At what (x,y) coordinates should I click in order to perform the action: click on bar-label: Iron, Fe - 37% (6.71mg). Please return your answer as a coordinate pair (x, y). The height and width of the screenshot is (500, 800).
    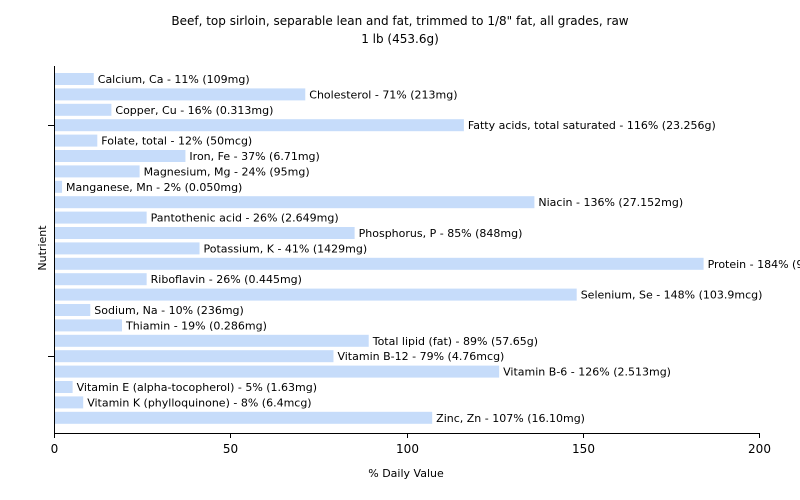
    Looking at the image, I should click on (254, 156).